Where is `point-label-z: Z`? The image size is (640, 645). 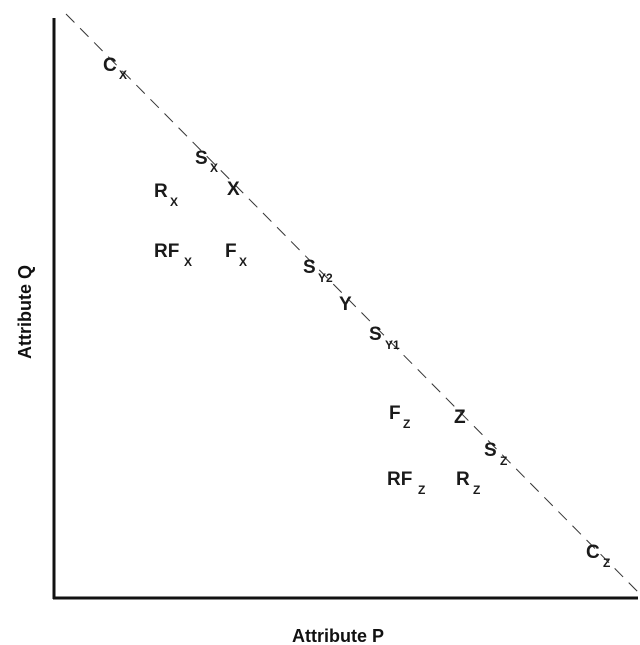
point-label-z: Z is located at coordinates (460, 417).